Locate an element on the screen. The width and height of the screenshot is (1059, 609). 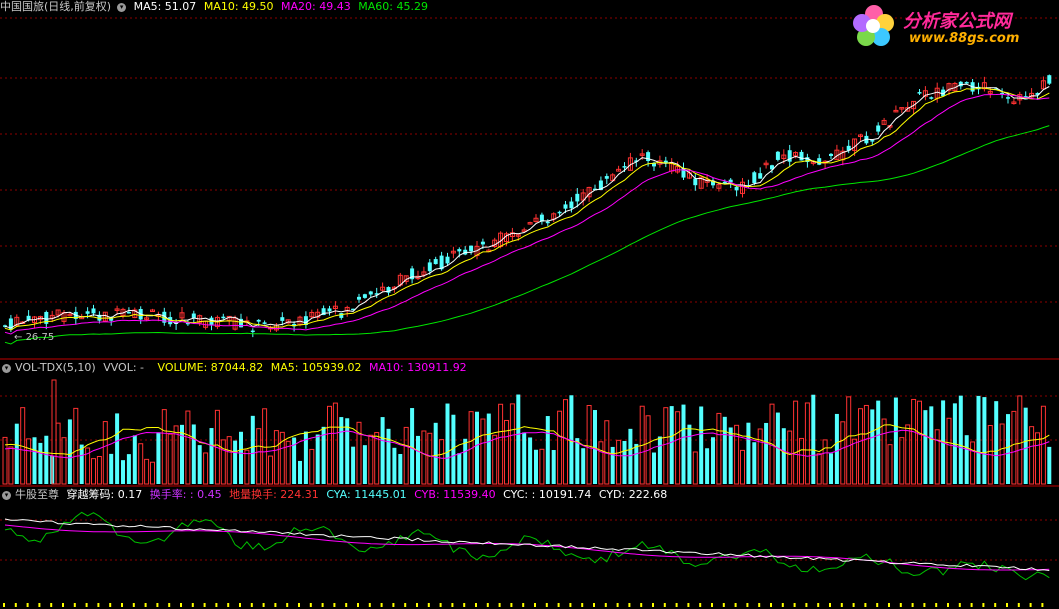
volume-ma10-line is located at coordinates (527, 444).